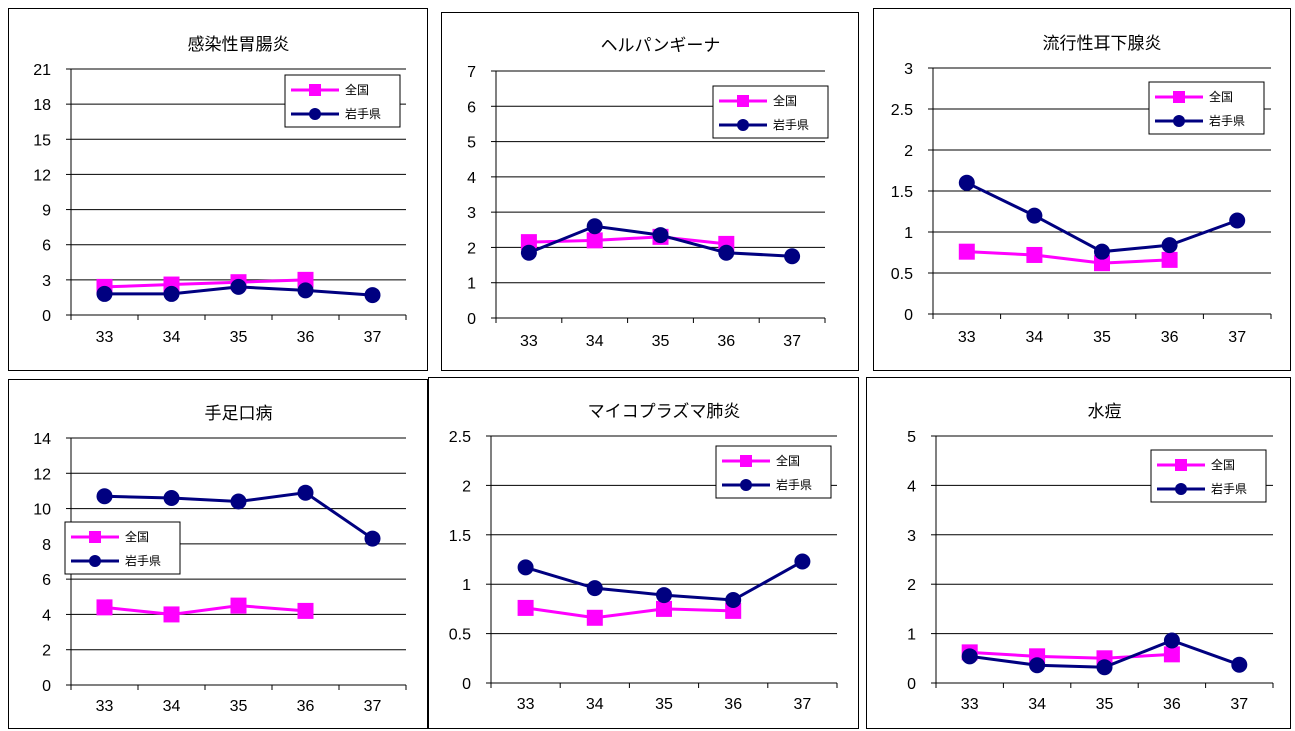  Describe the element at coordinates (1102, 44) in the screenshot. I see `chart-title: 流行性耳下腺炎` at that location.